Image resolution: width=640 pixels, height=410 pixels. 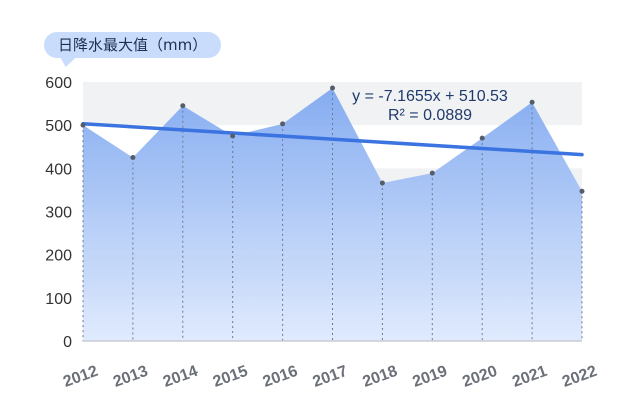 I want to click on y-tick-label: 600, so click(x=58, y=83).